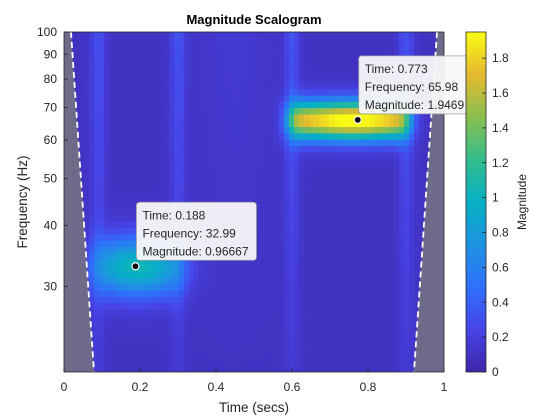 This screenshot has width=560, height=420. Describe the element at coordinates (79, 202) in the screenshot. I see `coi-left-region` at that location.